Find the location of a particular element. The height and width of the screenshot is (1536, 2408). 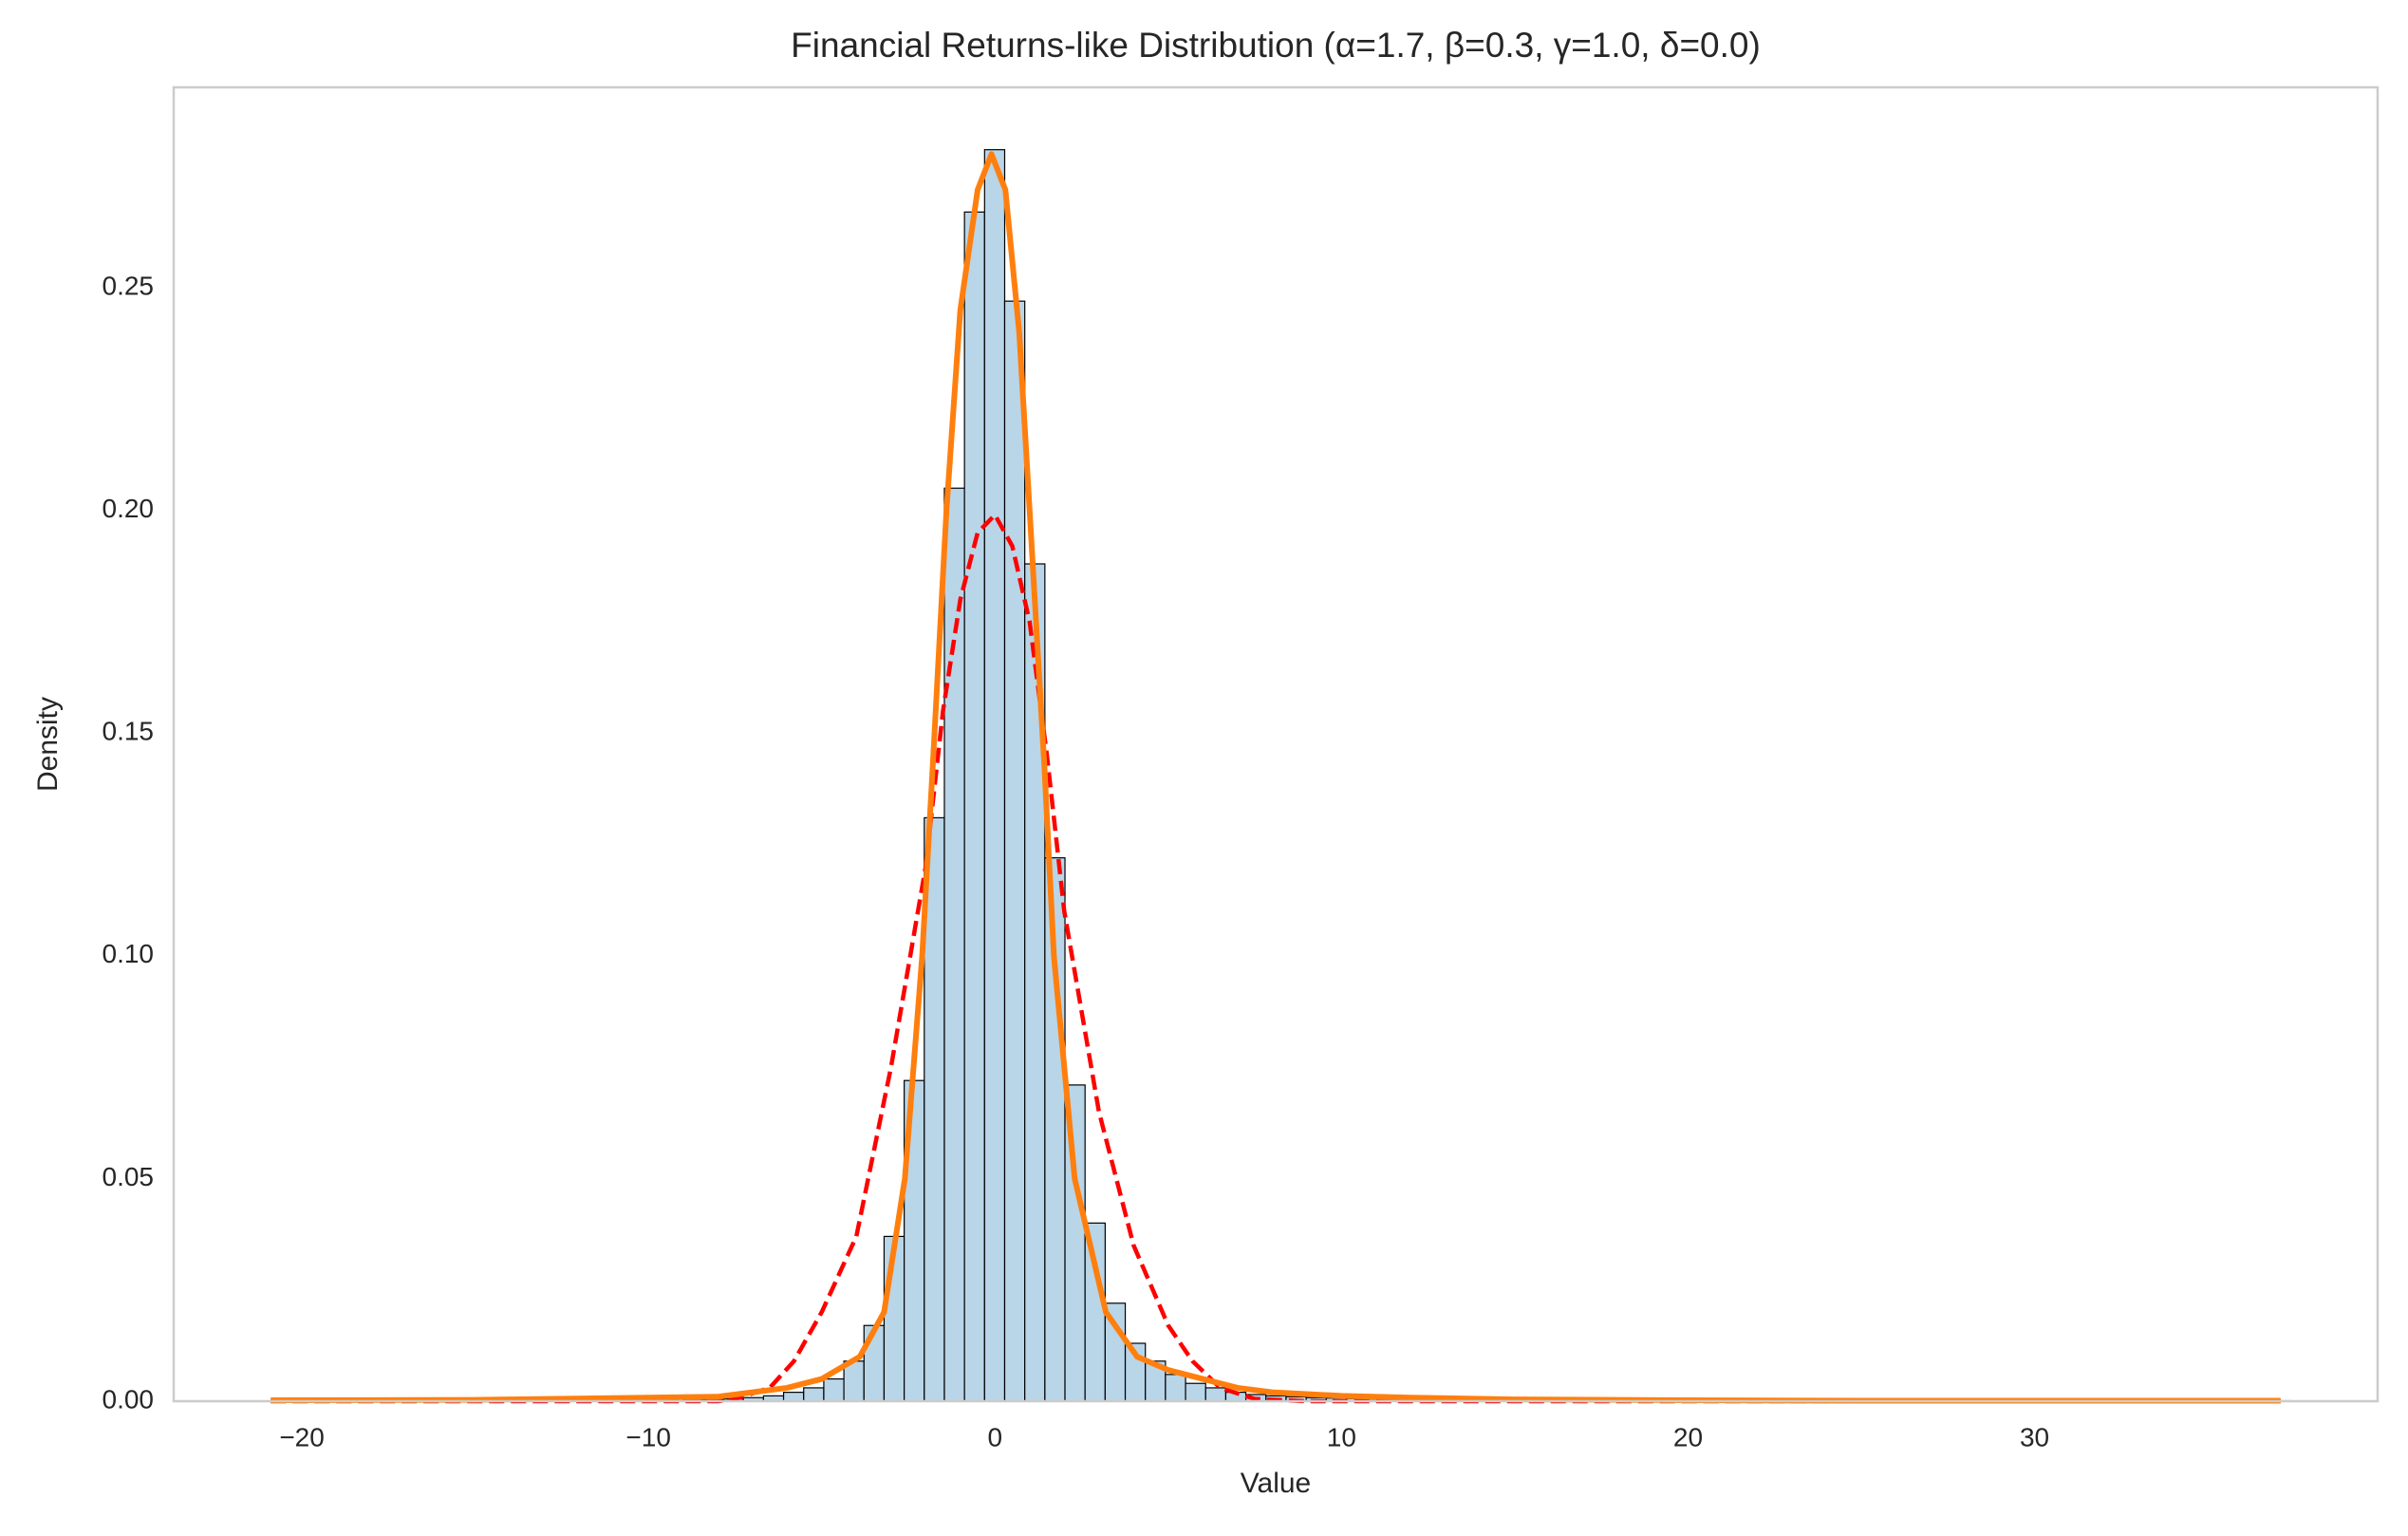

x-tick-label: 30 is located at coordinates (2035, 1437).